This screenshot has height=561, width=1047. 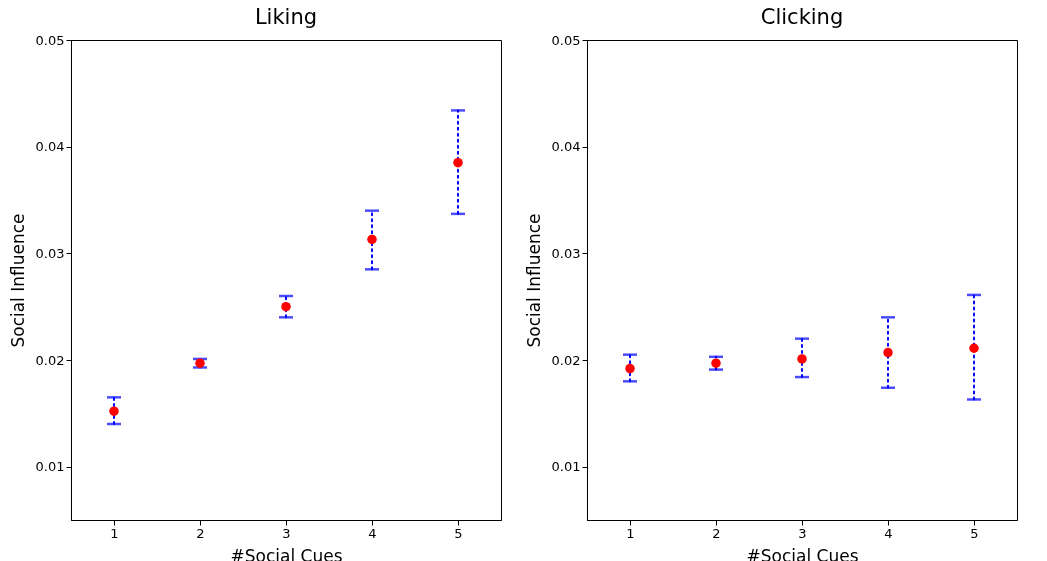 What do you see at coordinates (286, 17) in the screenshot?
I see `chart-title: Liking` at bounding box center [286, 17].